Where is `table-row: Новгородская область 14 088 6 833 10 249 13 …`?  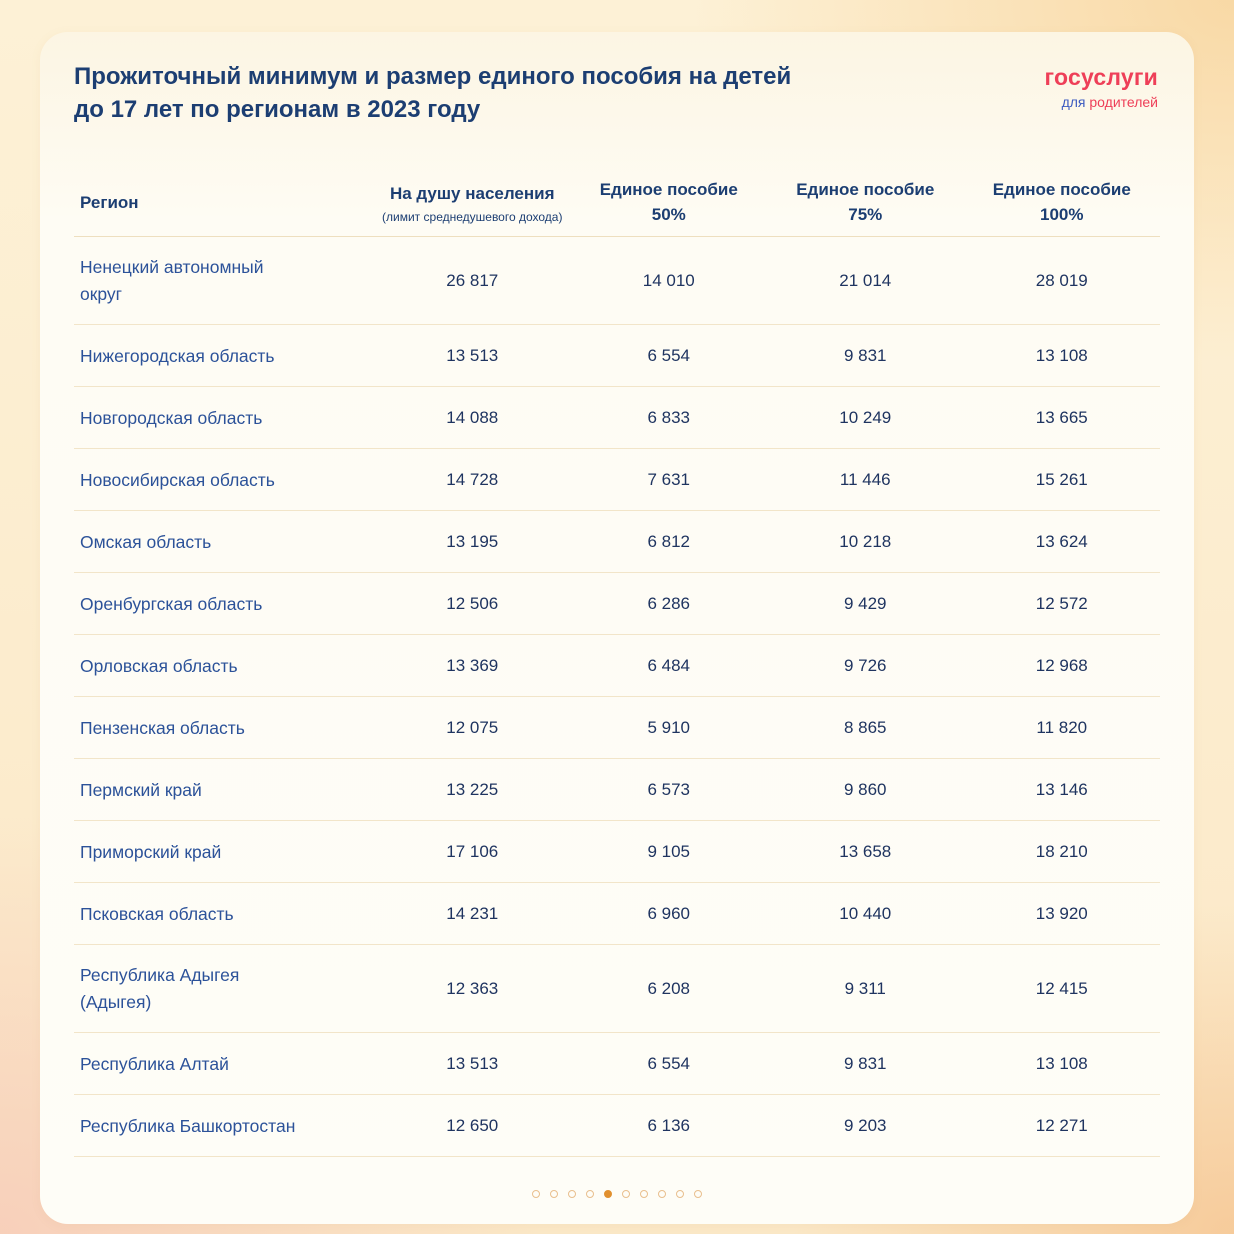 table-row: Новгородская область 14 088 6 833 10 249 13 … is located at coordinates (617, 418).